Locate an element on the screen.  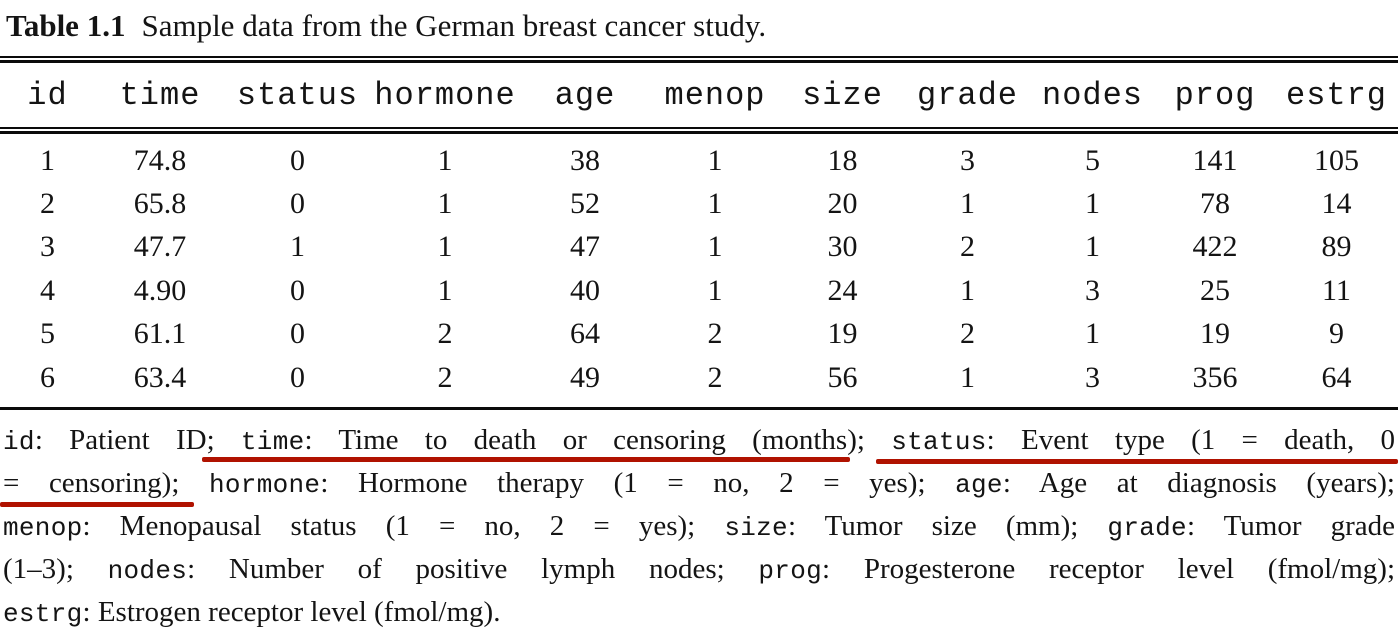
cell-nodes-row-2: 1 is located at coordinates (1092, 204).